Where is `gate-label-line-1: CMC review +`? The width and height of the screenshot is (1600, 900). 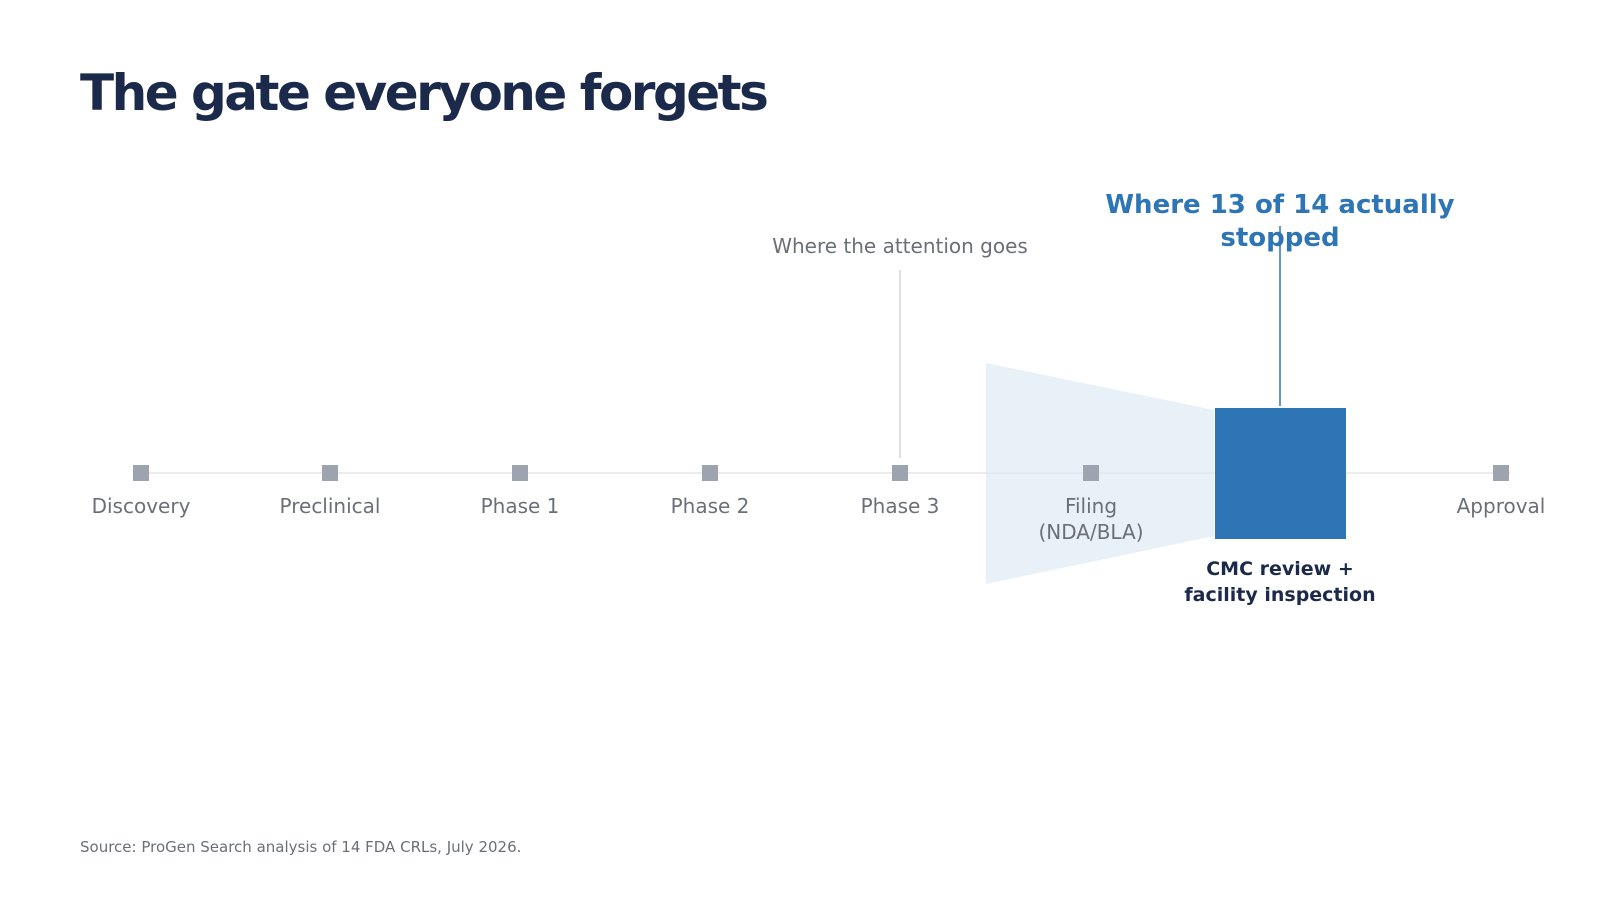 gate-label-line-1: CMC review + is located at coordinates (1280, 569).